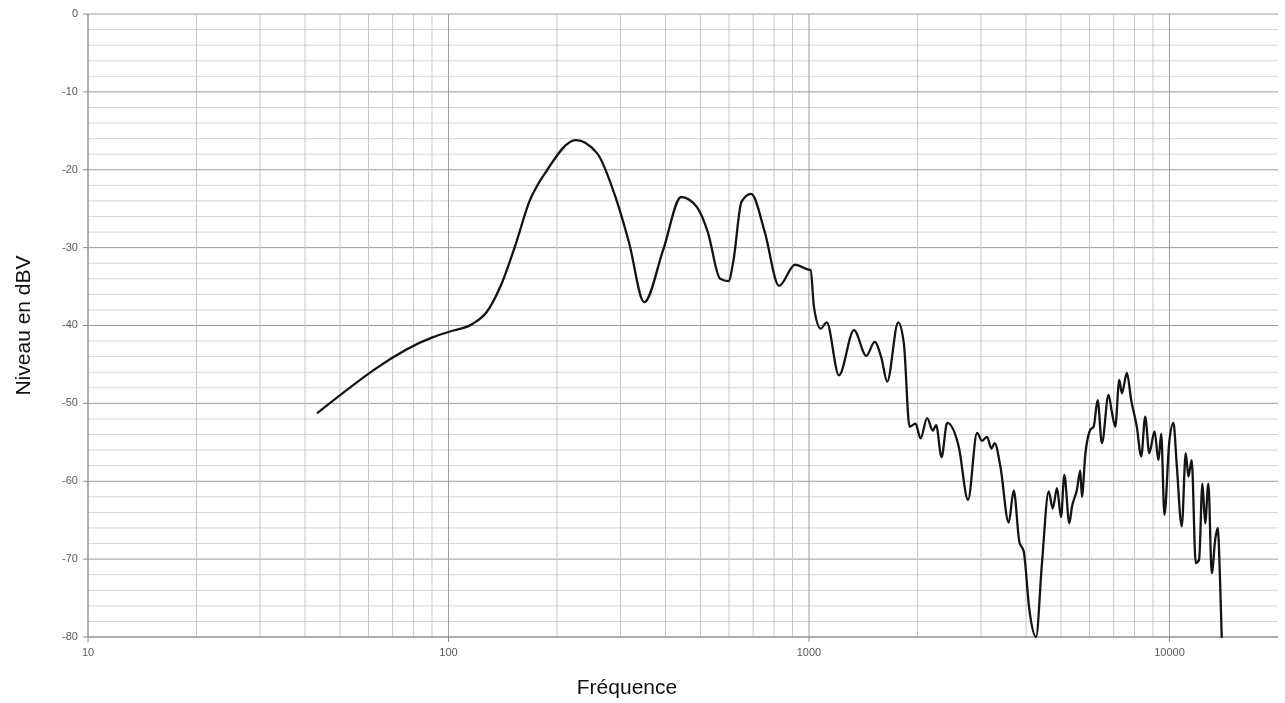  What do you see at coordinates (22, 325) in the screenshot?
I see `y-axis-title: Niveau en dBV` at bounding box center [22, 325].